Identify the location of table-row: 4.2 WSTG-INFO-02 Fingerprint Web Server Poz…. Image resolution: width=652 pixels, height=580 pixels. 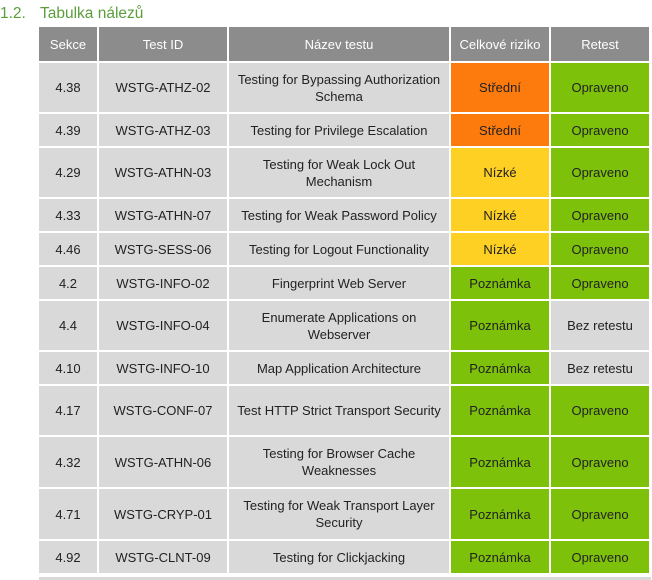
(345, 284).